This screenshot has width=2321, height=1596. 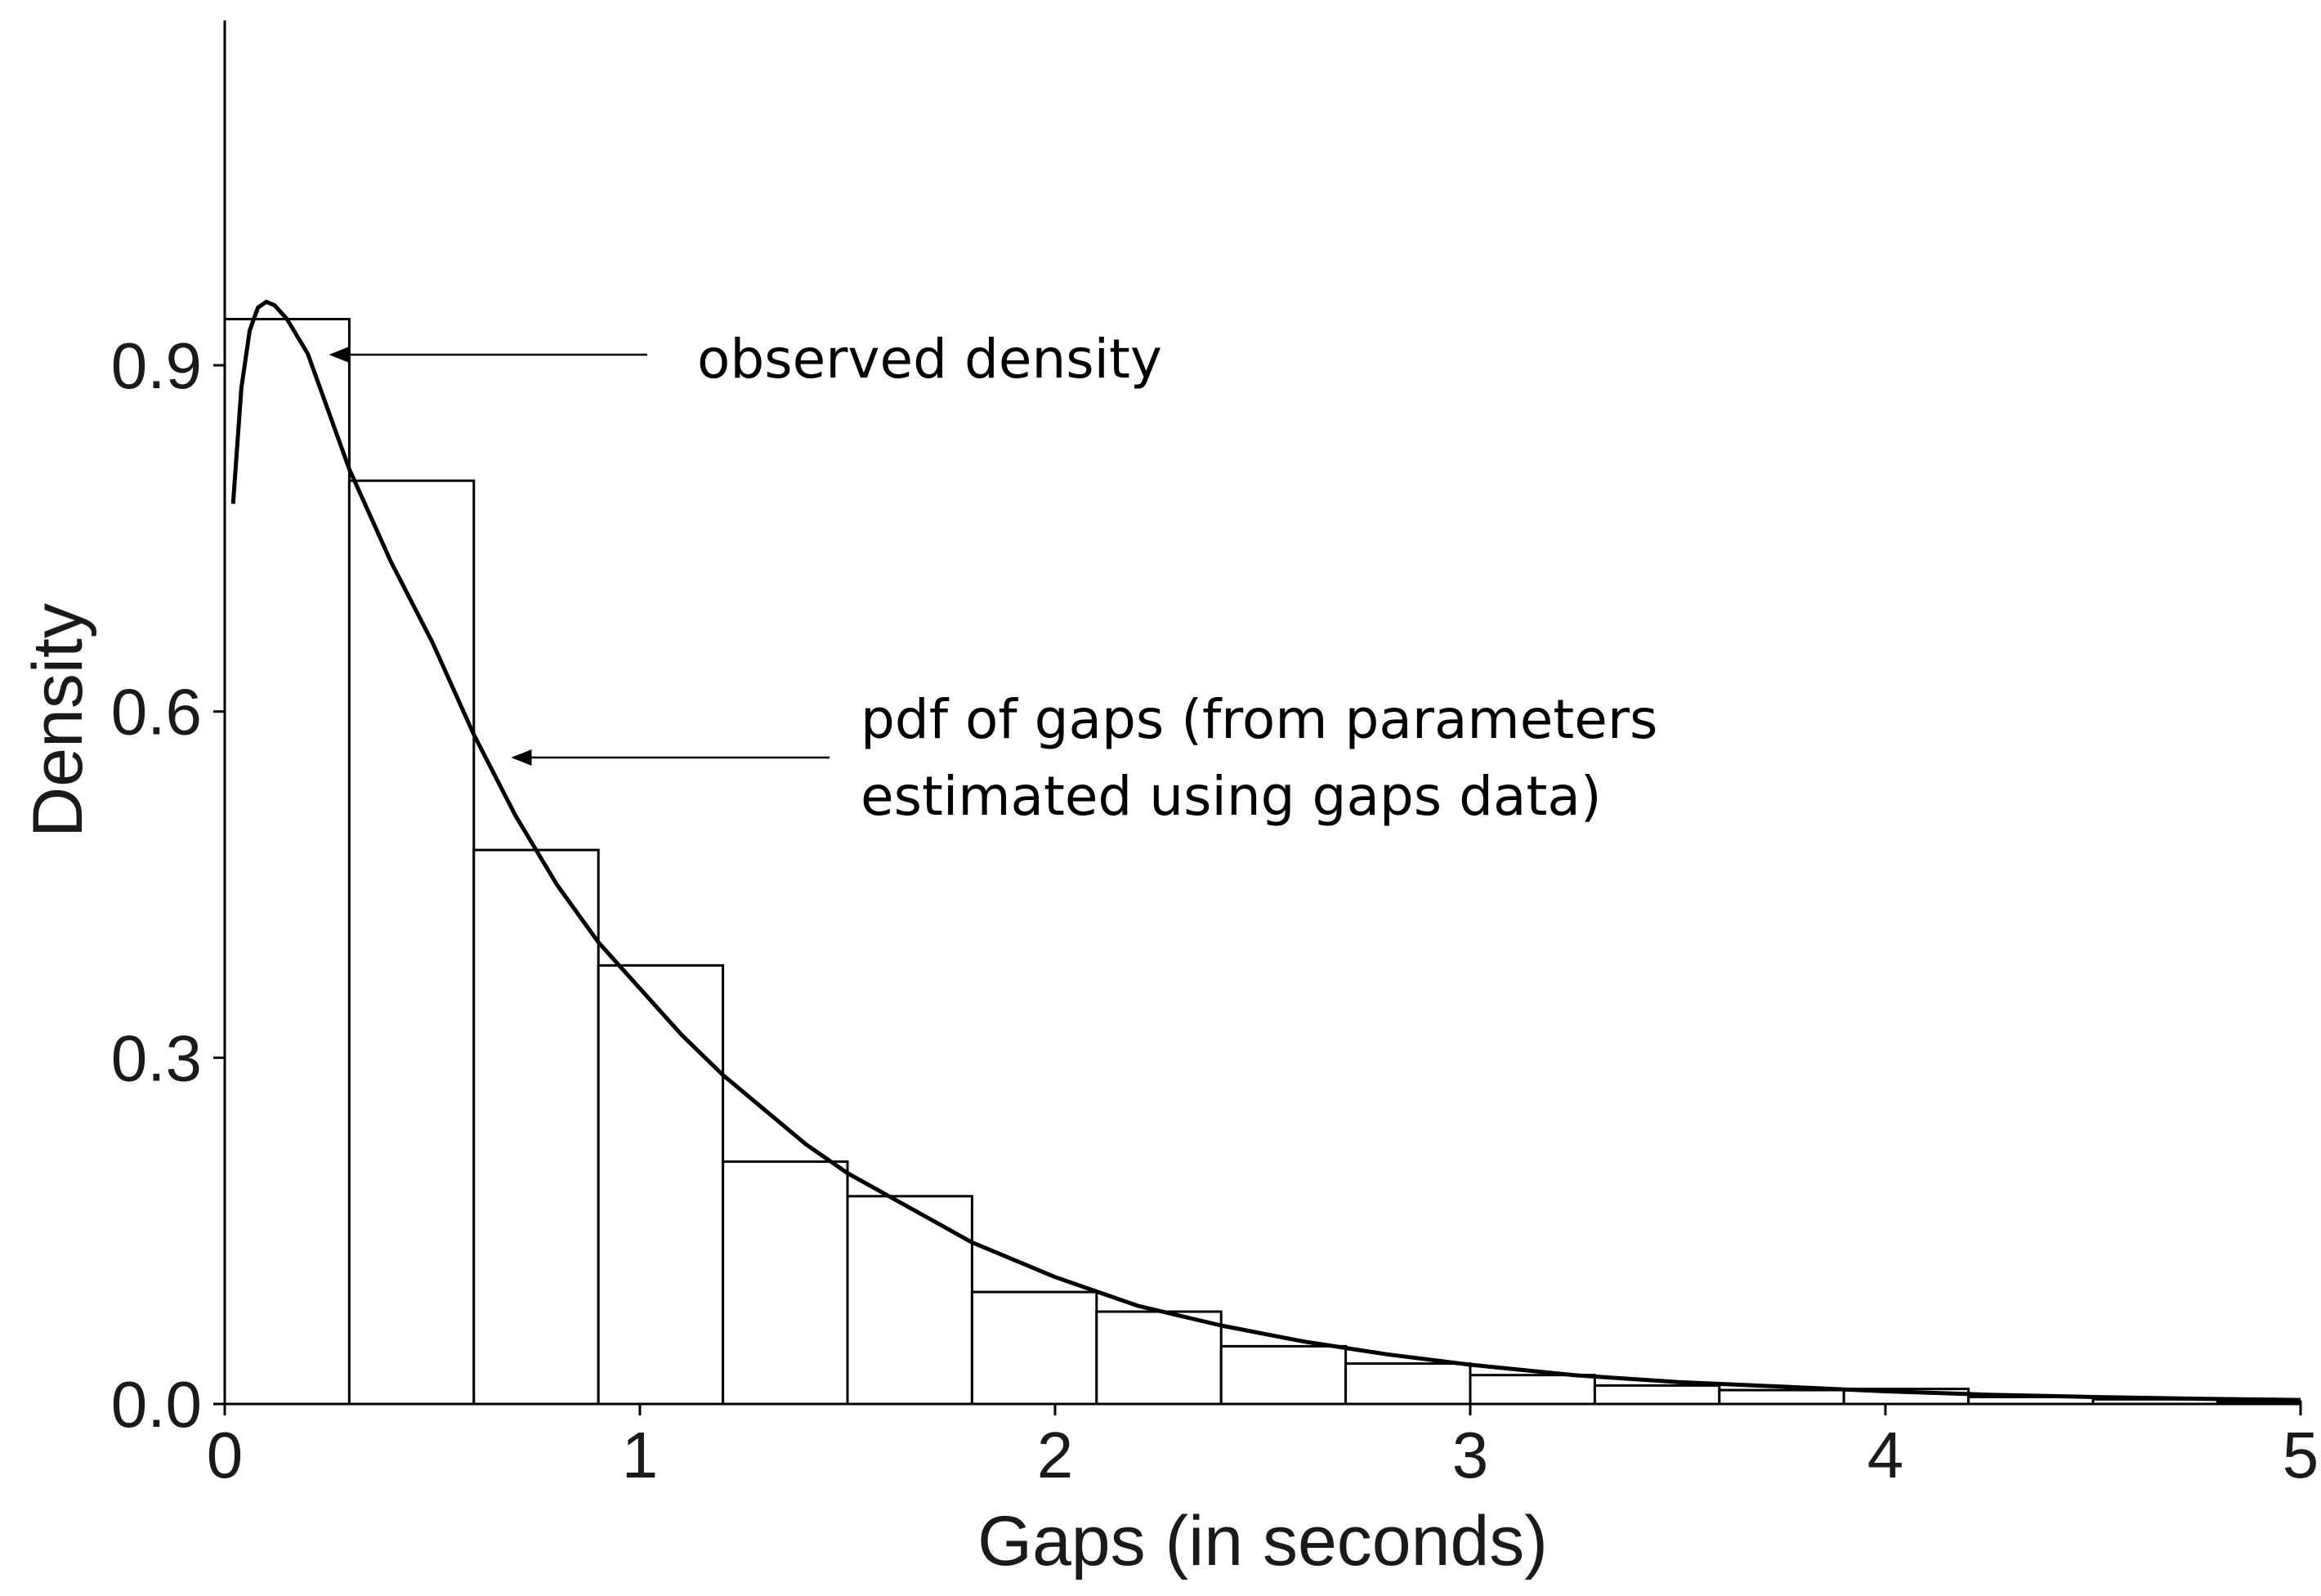 What do you see at coordinates (156, 1058) in the screenshot?
I see `y-tick-label: 0.3` at bounding box center [156, 1058].